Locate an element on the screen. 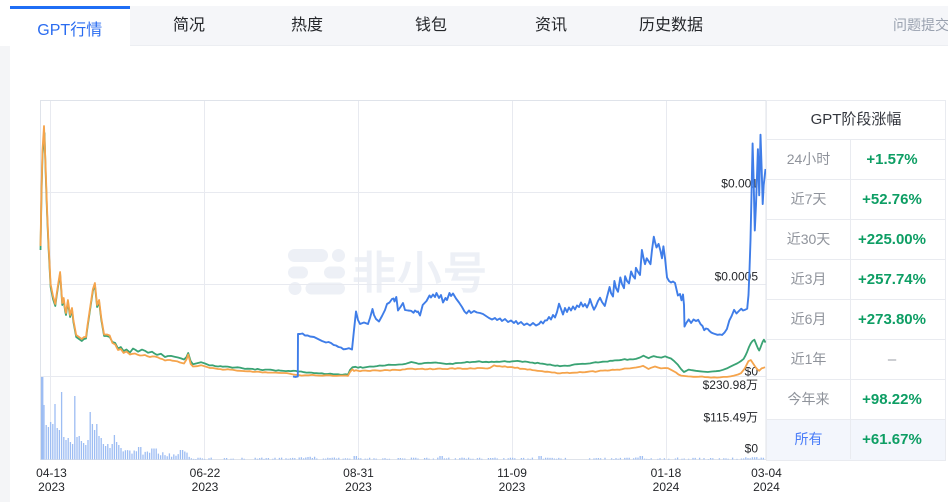 The image size is (948, 502). svg-text: $115.49万 is located at coordinates (731, 418).